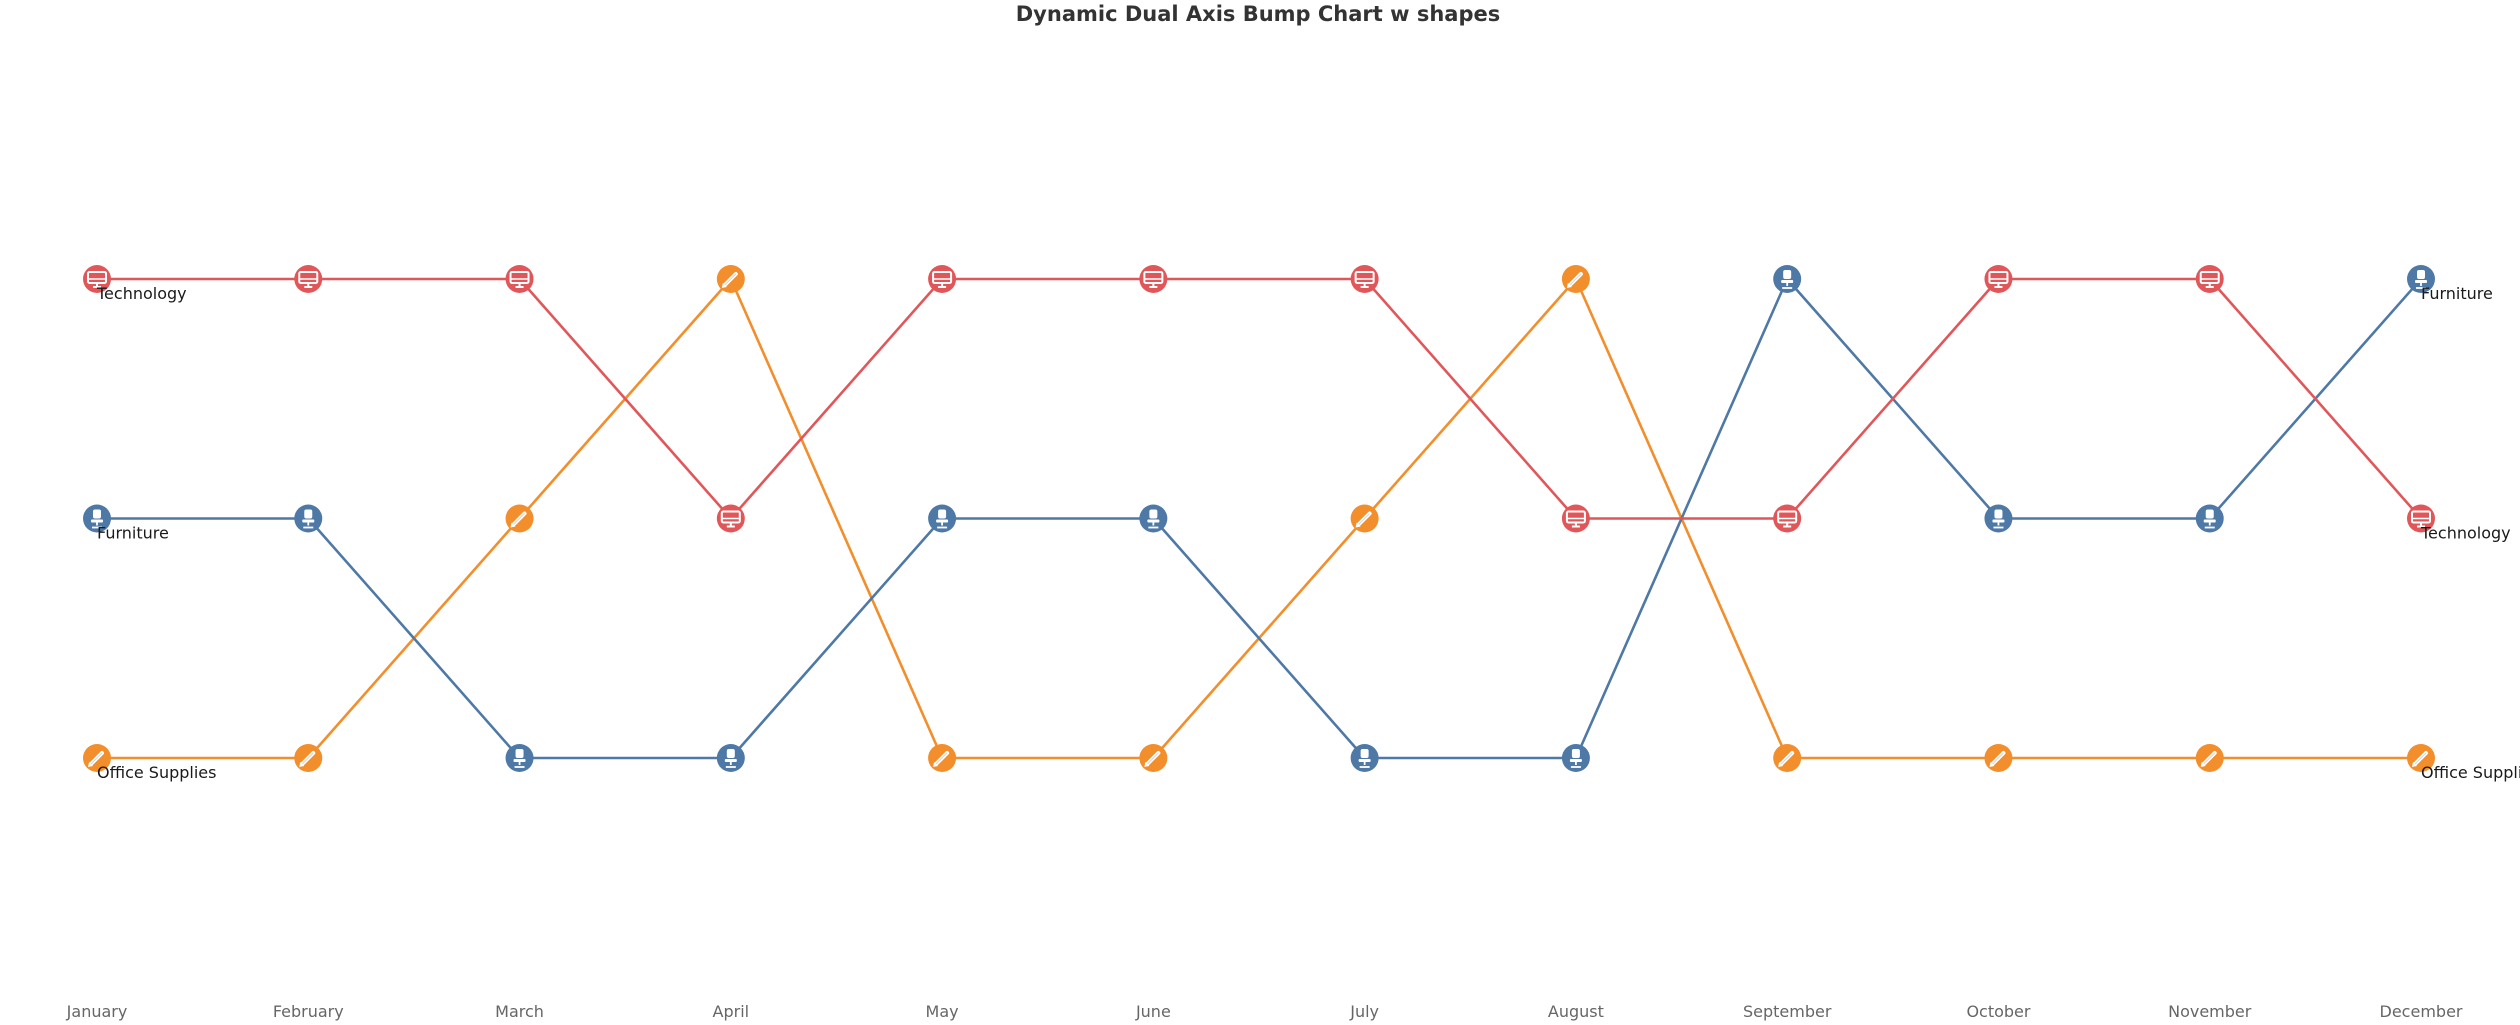 Image resolution: width=2520 pixels, height=1025 pixels. Describe the element at coordinates (2465, 533) in the screenshot. I see `series-label-right-technology: Technology` at that location.